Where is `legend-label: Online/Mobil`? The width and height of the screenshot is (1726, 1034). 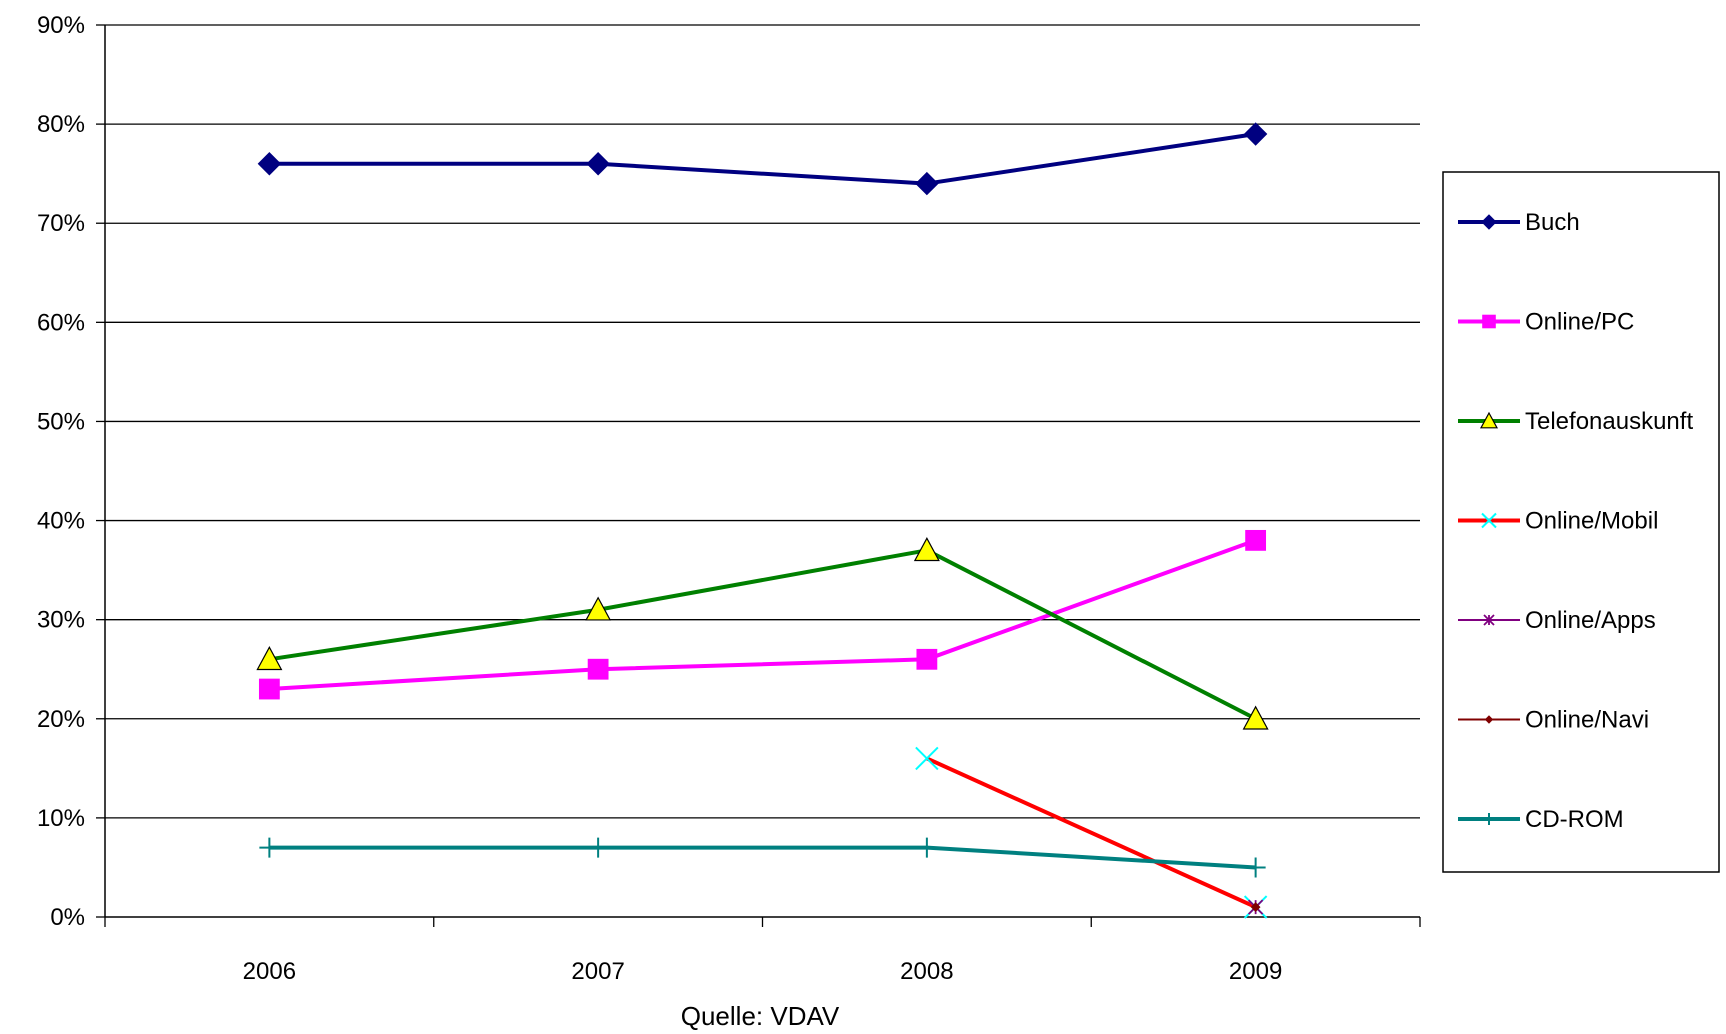
legend-label: Online/Mobil is located at coordinates (1591, 521).